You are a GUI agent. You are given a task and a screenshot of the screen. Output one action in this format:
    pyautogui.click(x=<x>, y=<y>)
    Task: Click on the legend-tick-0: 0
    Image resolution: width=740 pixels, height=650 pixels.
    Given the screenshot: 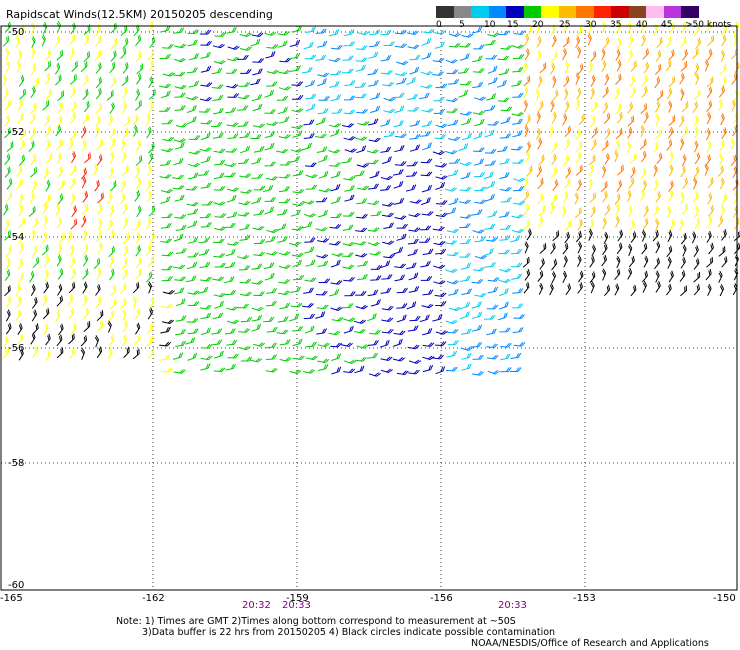 What is the action you would take?
    pyautogui.click(x=439, y=25)
    